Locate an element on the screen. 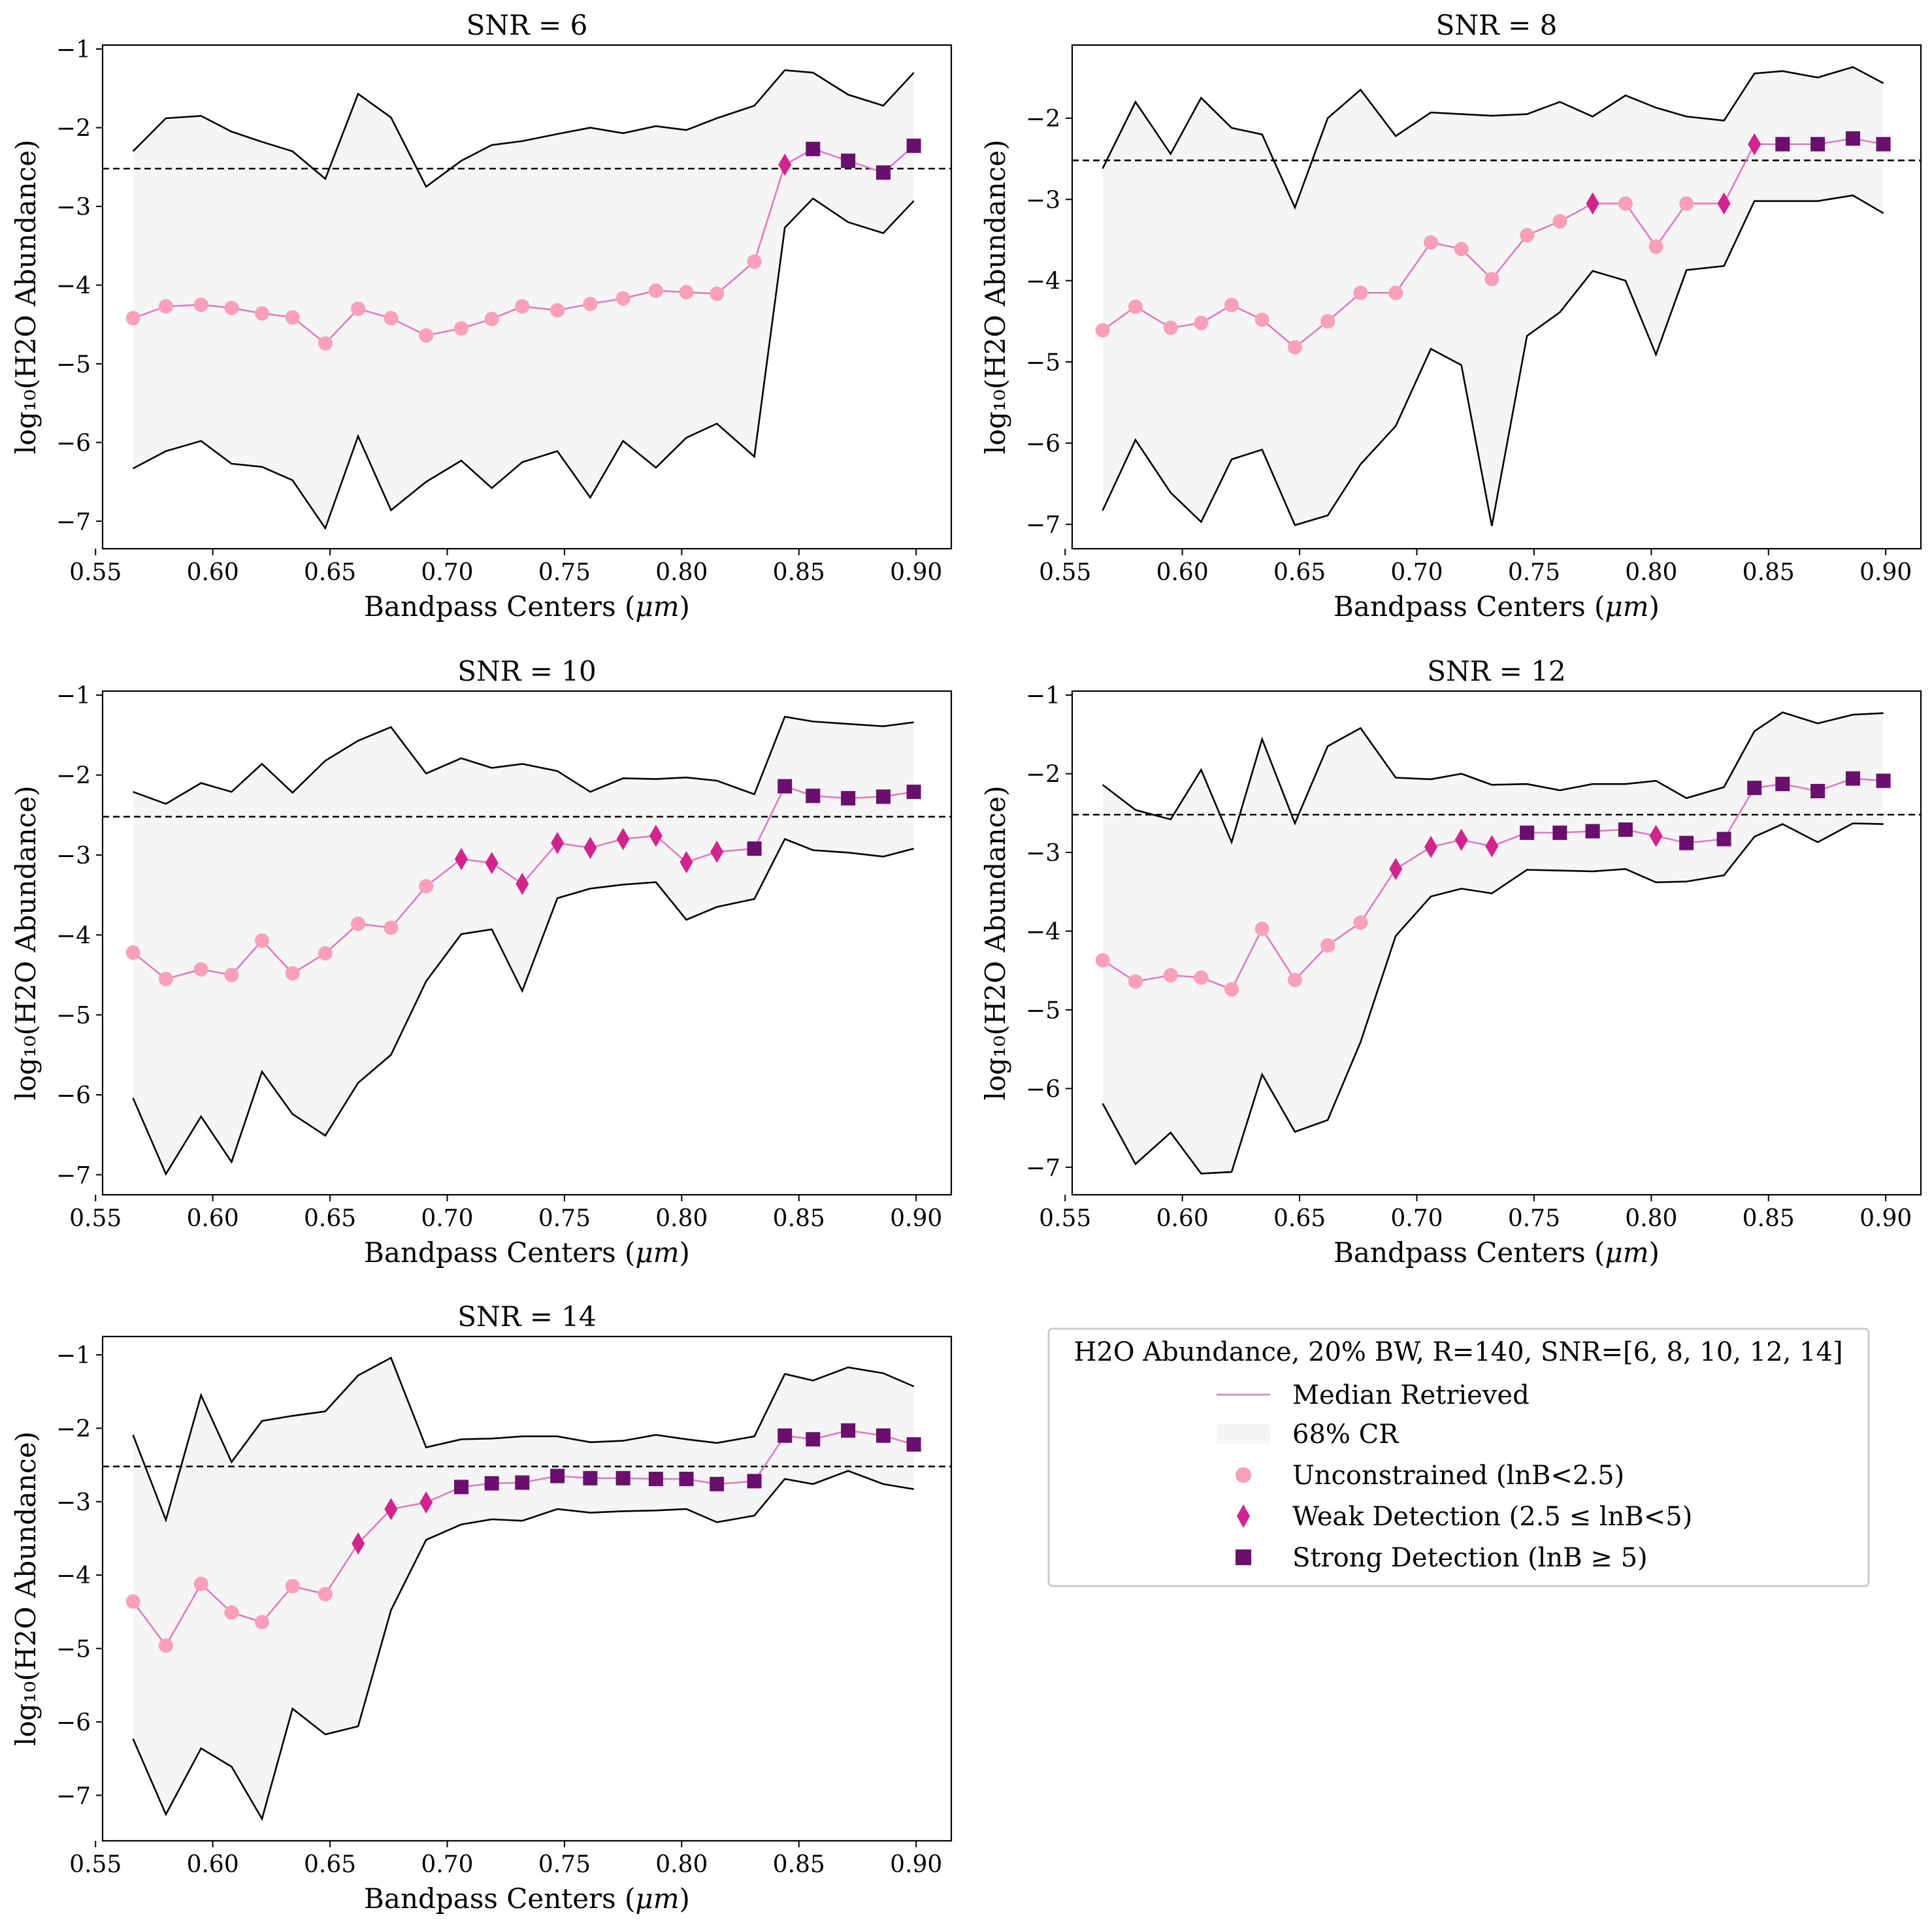 The height and width of the screenshot is (1929, 1932). y-tick-label: −3 is located at coordinates (1043, 200).